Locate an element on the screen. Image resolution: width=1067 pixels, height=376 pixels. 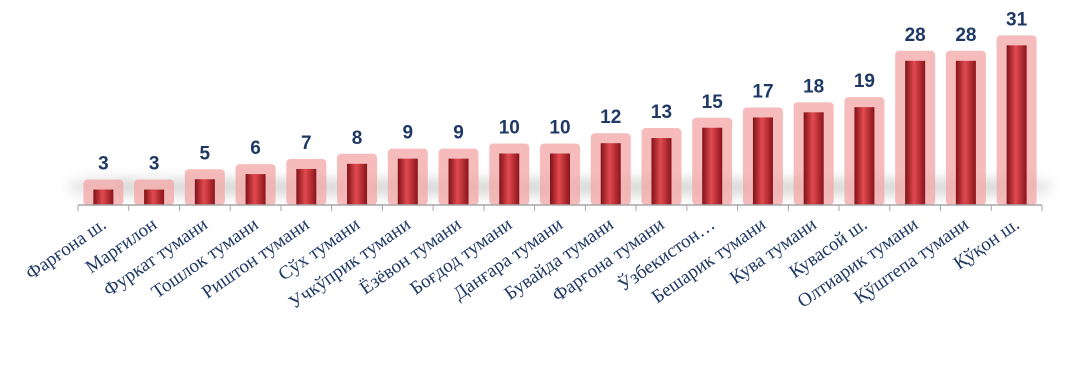
value-label: 17 is located at coordinates (762, 91).